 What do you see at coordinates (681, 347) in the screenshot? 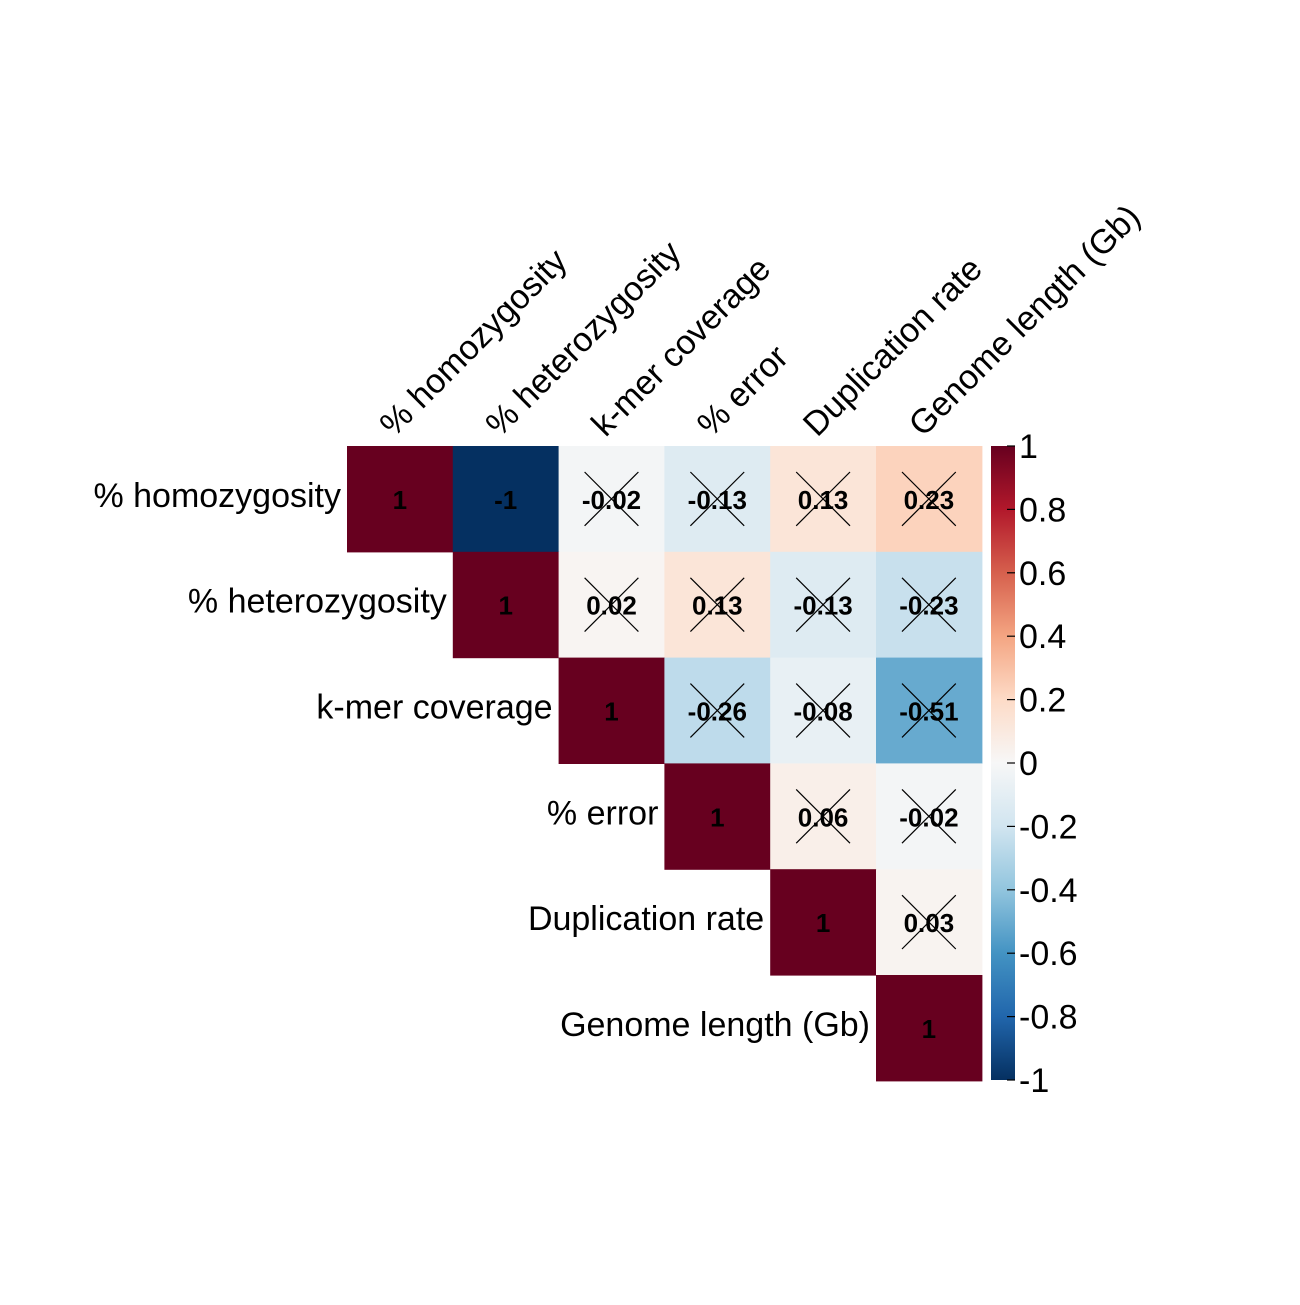
I see `column-label: k-mer coverage` at bounding box center [681, 347].